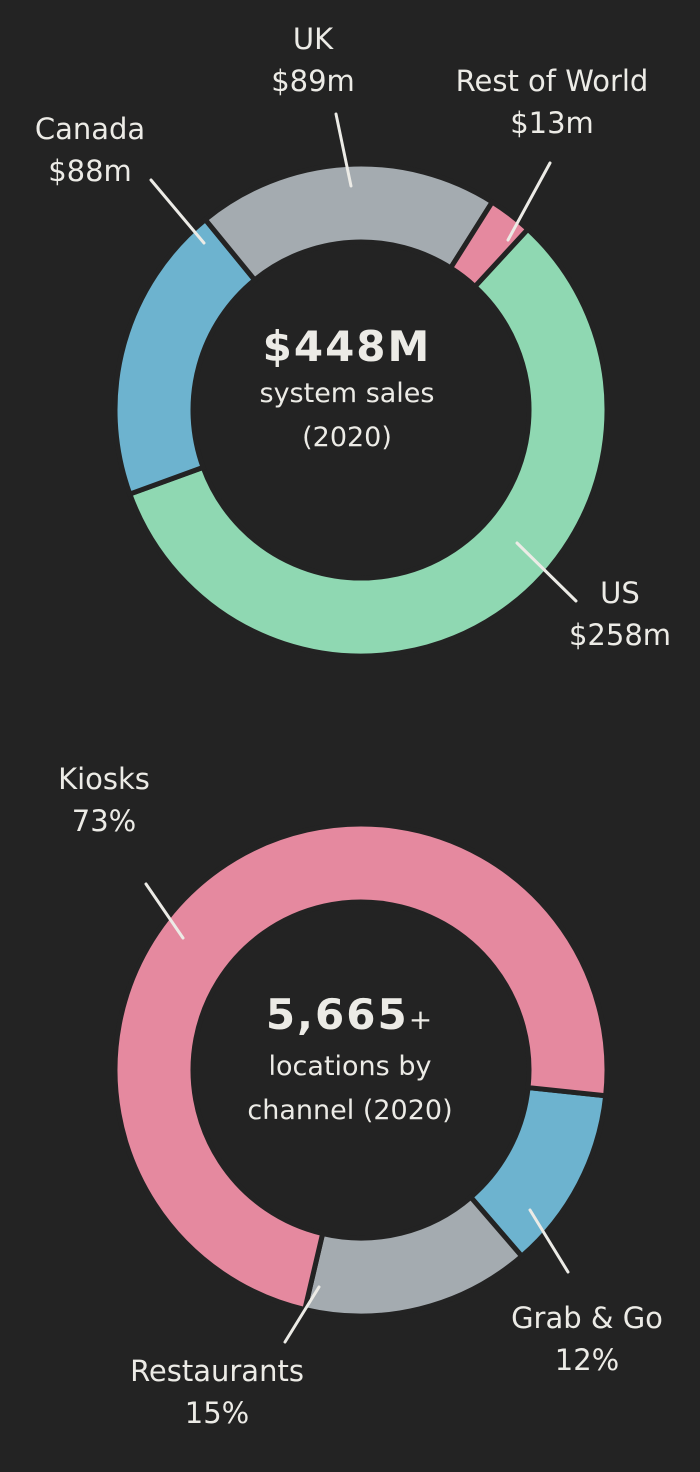 The width and height of the screenshot is (700, 1472). Describe the element at coordinates (587, 1318) in the screenshot. I see `label-grab-go-name: Grab & Go` at that location.